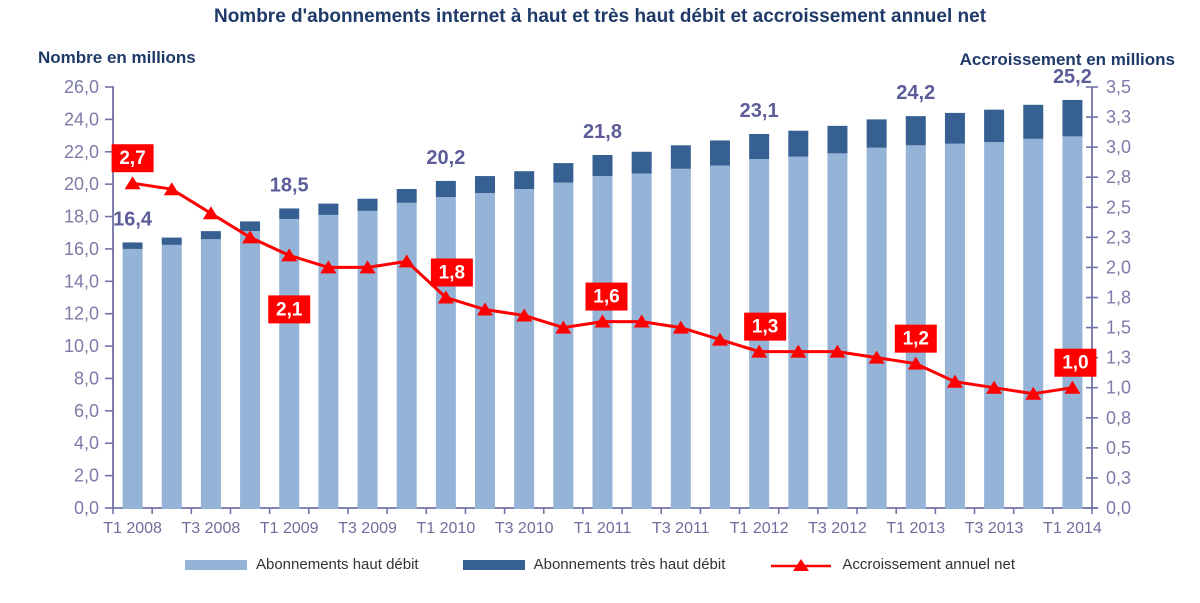 The image size is (1200, 603). What do you see at coordinates (493, 564) in the screenshot?
I see `legend-swatch-tres-haut-debit` at bounding box center [493, 564].